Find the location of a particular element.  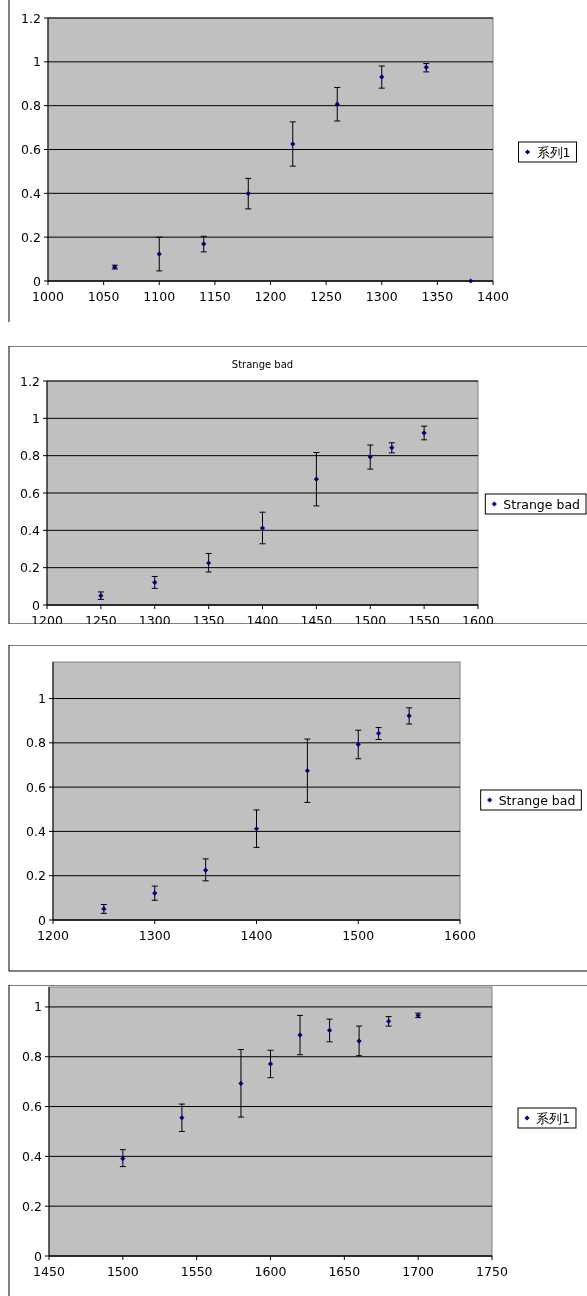

x-tick-label: 1100 is located at coordinates (159, 296).